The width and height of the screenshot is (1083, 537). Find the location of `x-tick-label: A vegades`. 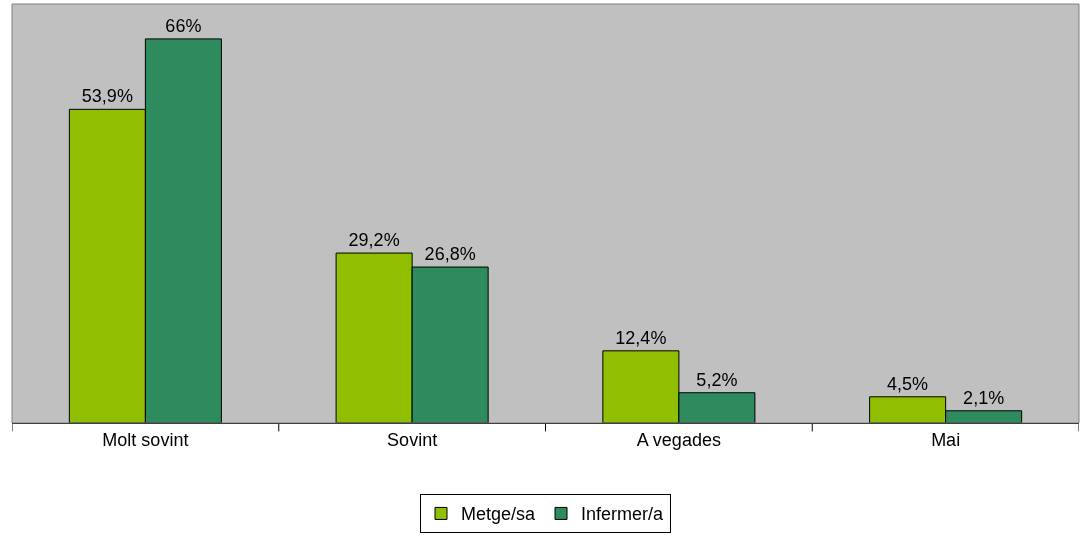

x-tick-label: A vegades is located at coordinates (678, 439).